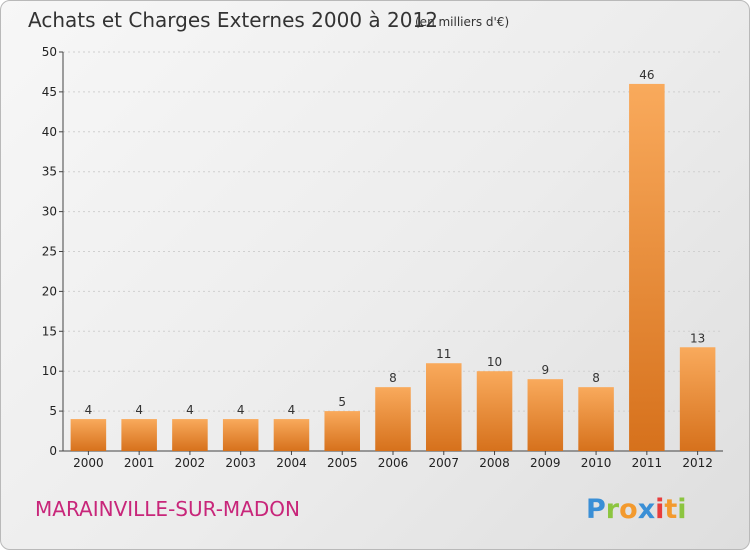 This screenshot has height=550, width=750. I want to click on bar-value-label: 9, so click(545, 370).